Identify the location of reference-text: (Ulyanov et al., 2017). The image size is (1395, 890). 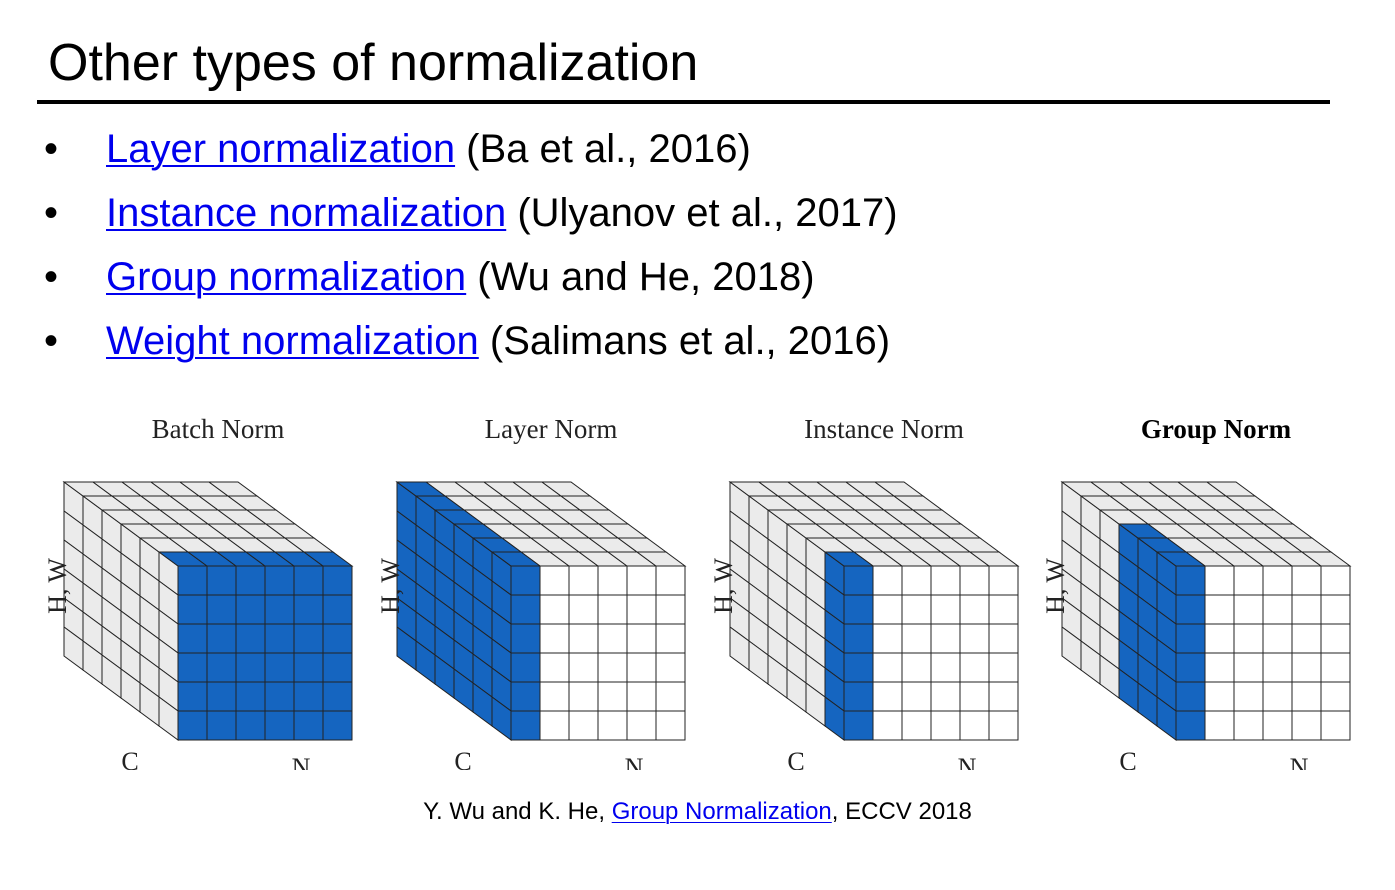
(702, 213).